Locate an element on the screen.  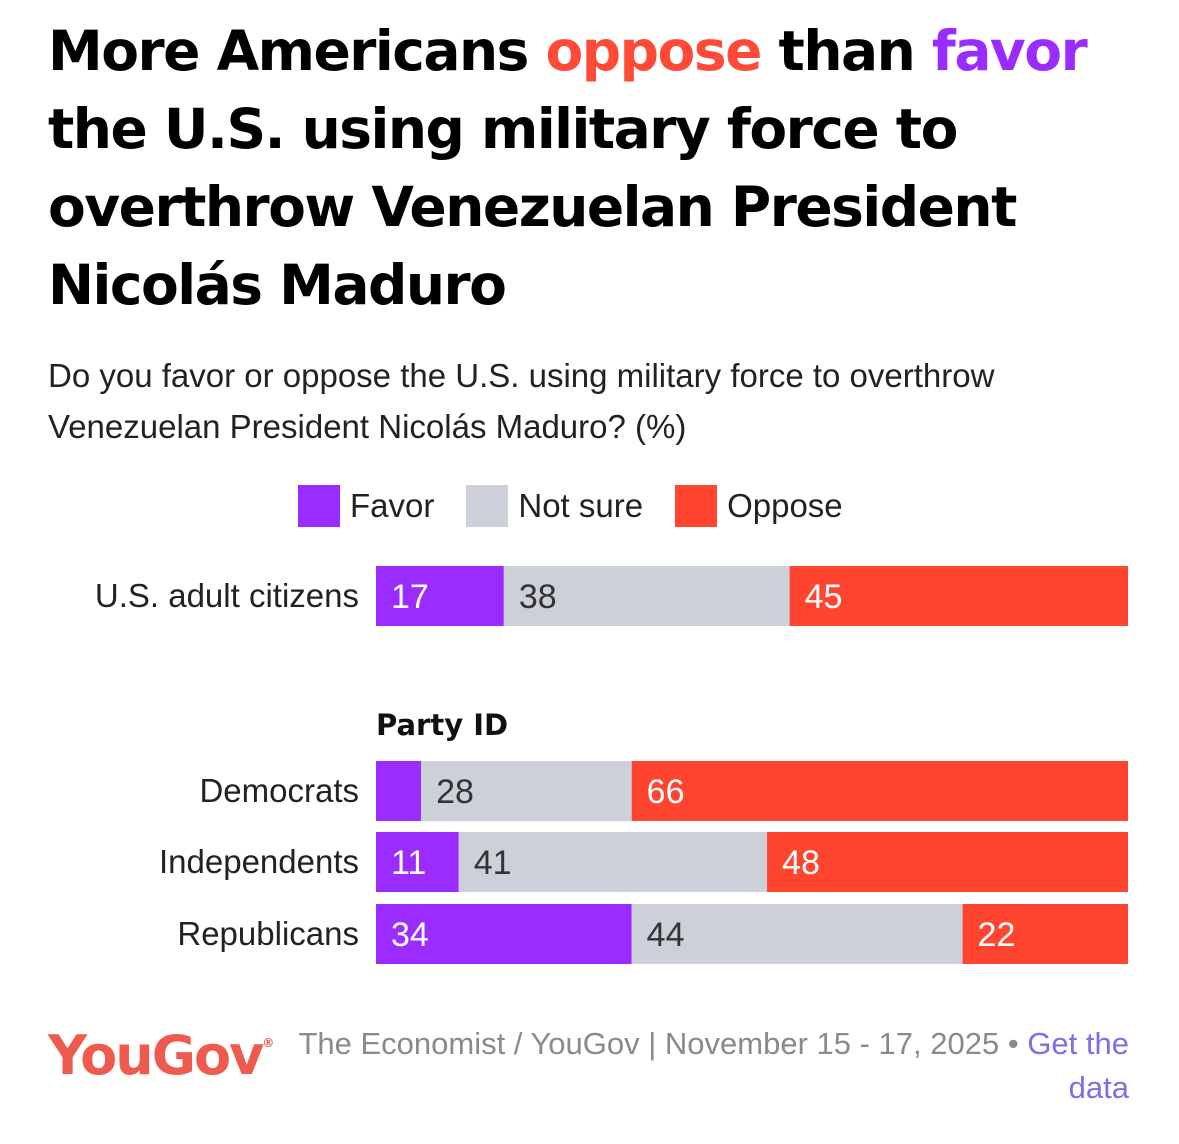
legend-swatch-not-sure is located at coordinates (487, 506).